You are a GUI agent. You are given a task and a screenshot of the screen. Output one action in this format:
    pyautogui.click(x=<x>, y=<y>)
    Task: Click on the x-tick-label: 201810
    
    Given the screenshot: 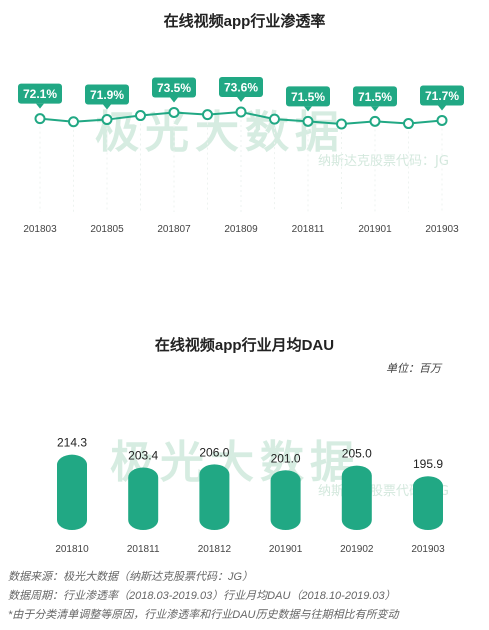 What is the action you would take?
    pyautogui.click(x=72, y=549)
    